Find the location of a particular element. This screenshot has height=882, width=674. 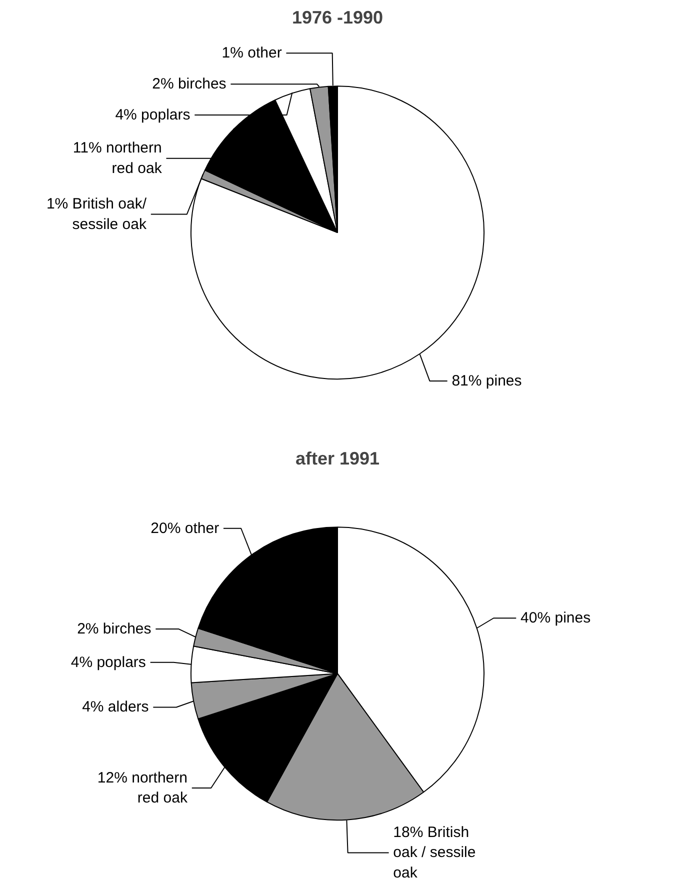

slice-label: 18% British oak / sessile oak is located at coordinates (434, 853).